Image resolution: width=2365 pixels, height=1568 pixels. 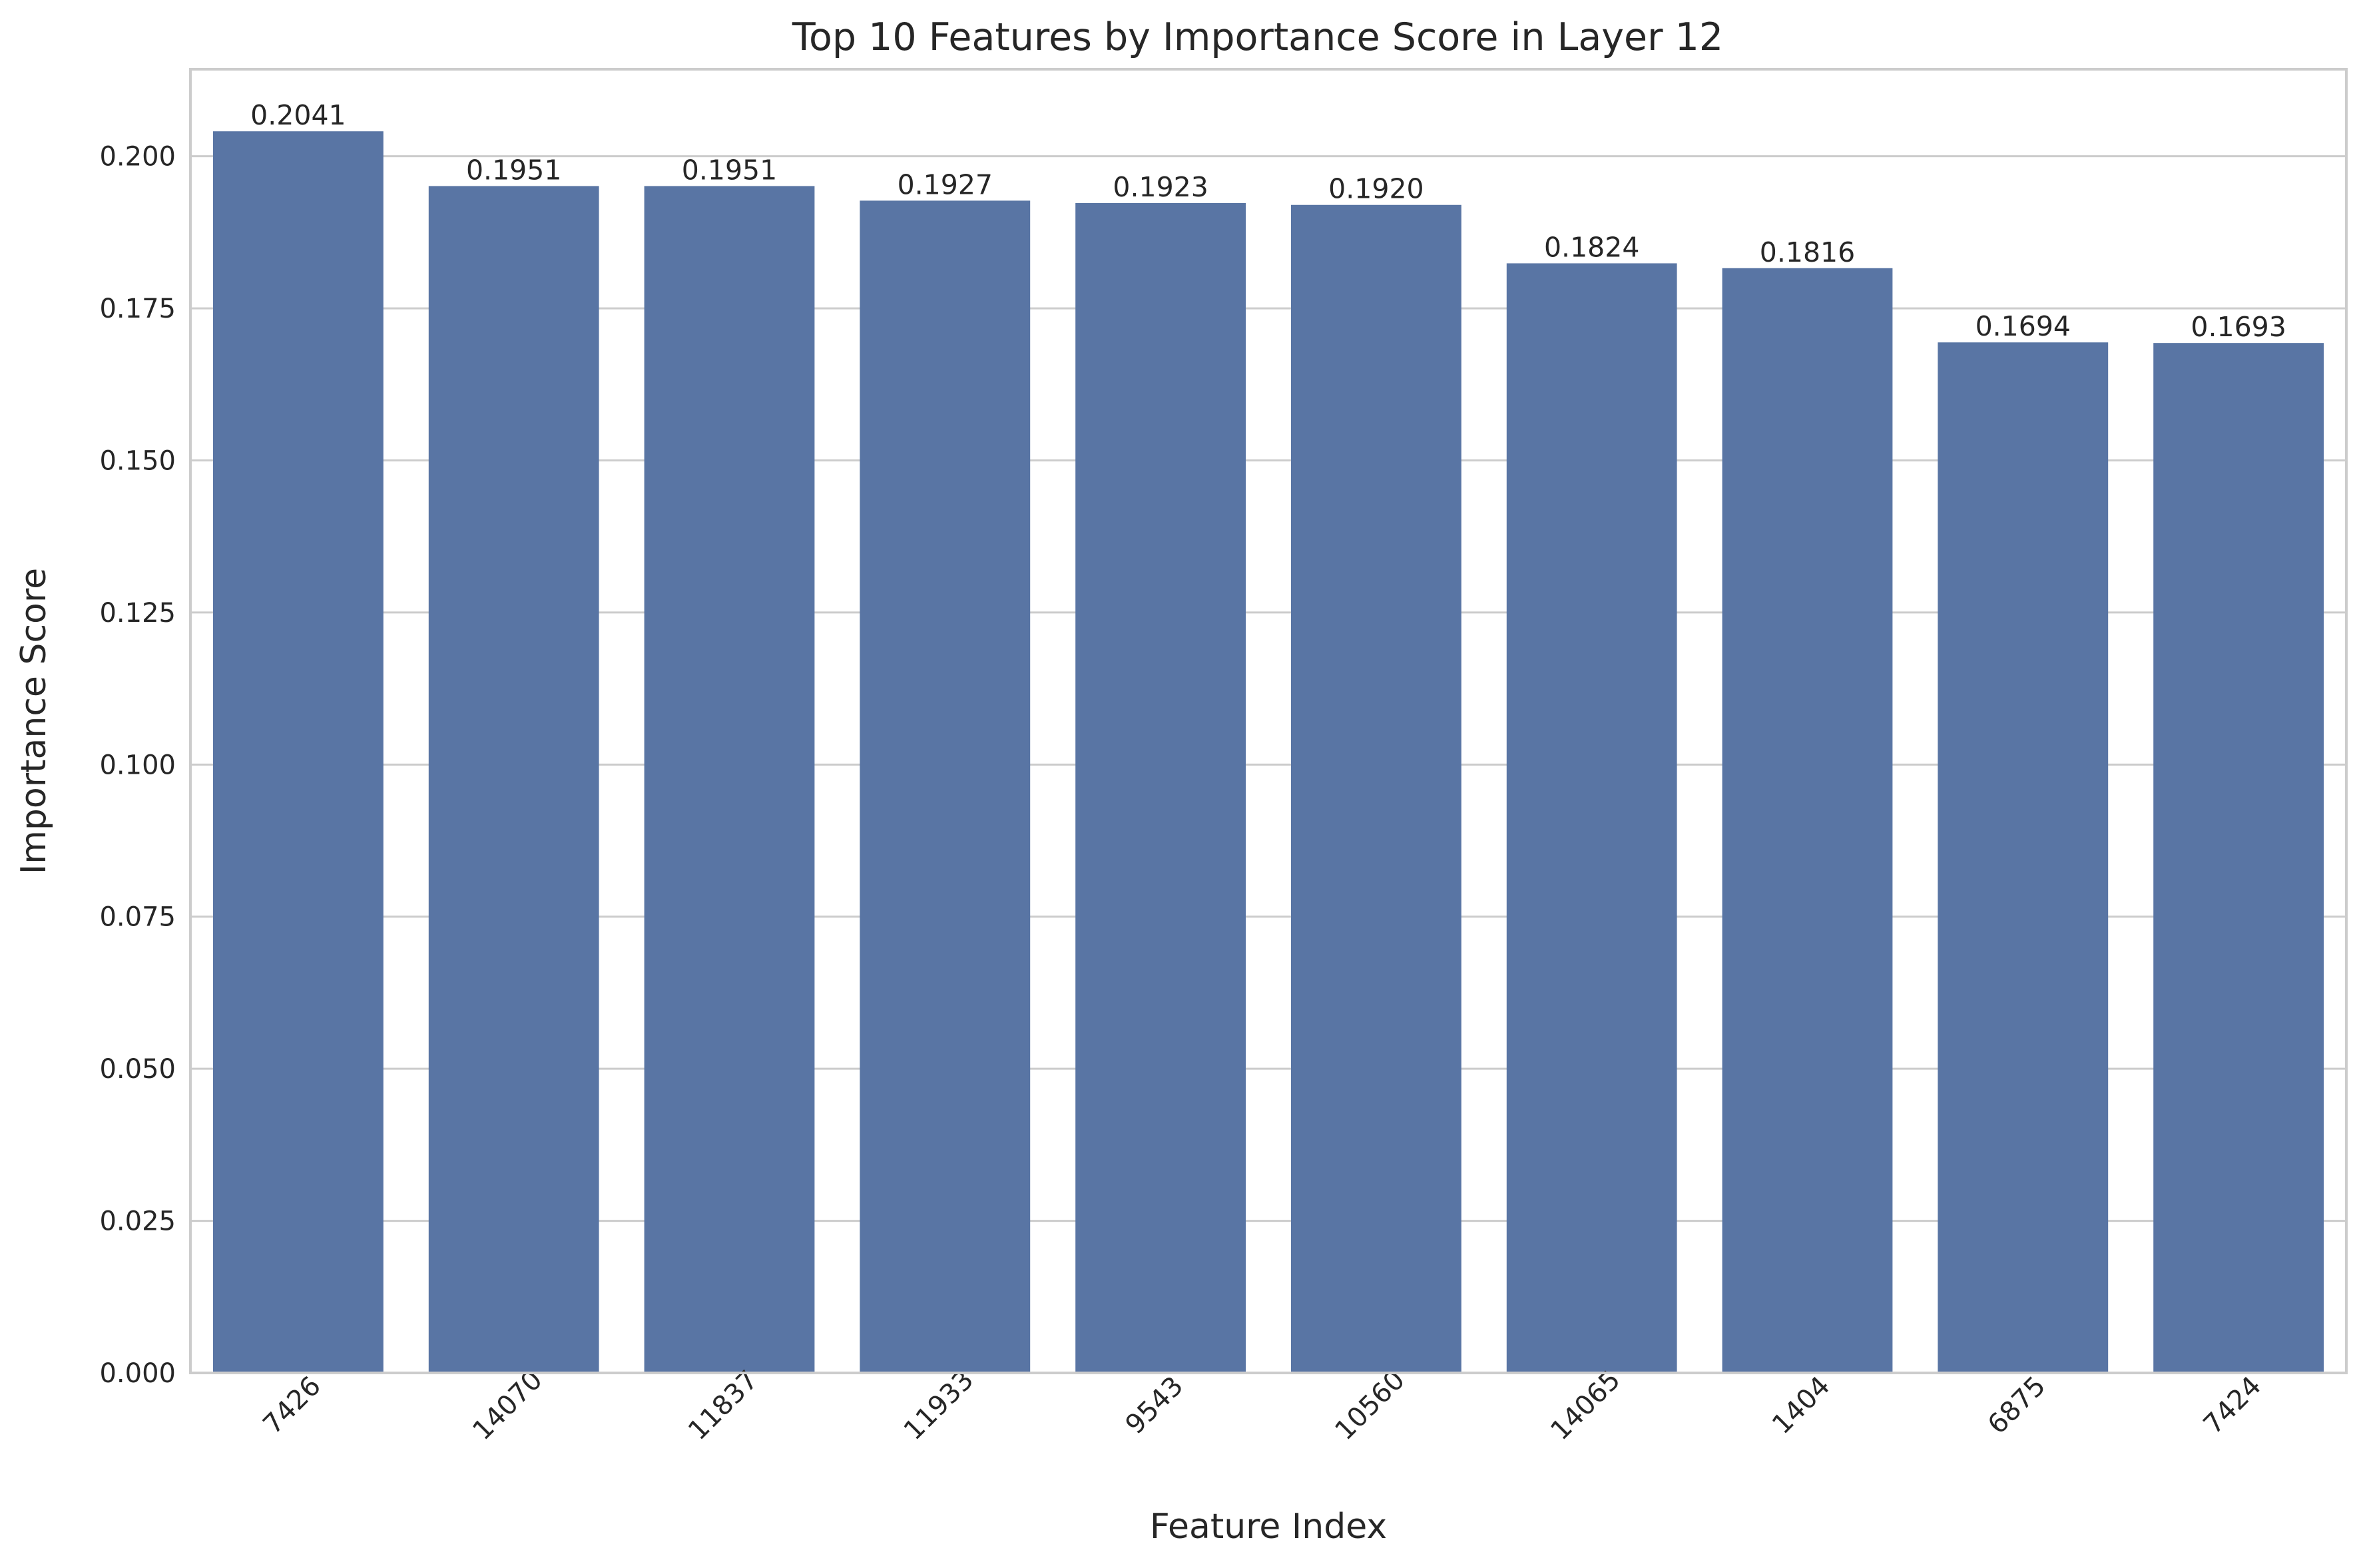 What do you see at coordinates (292, 1406) in the screenshot?
I see `x-tick-label: 7426` at bounding box center [292, 1406].